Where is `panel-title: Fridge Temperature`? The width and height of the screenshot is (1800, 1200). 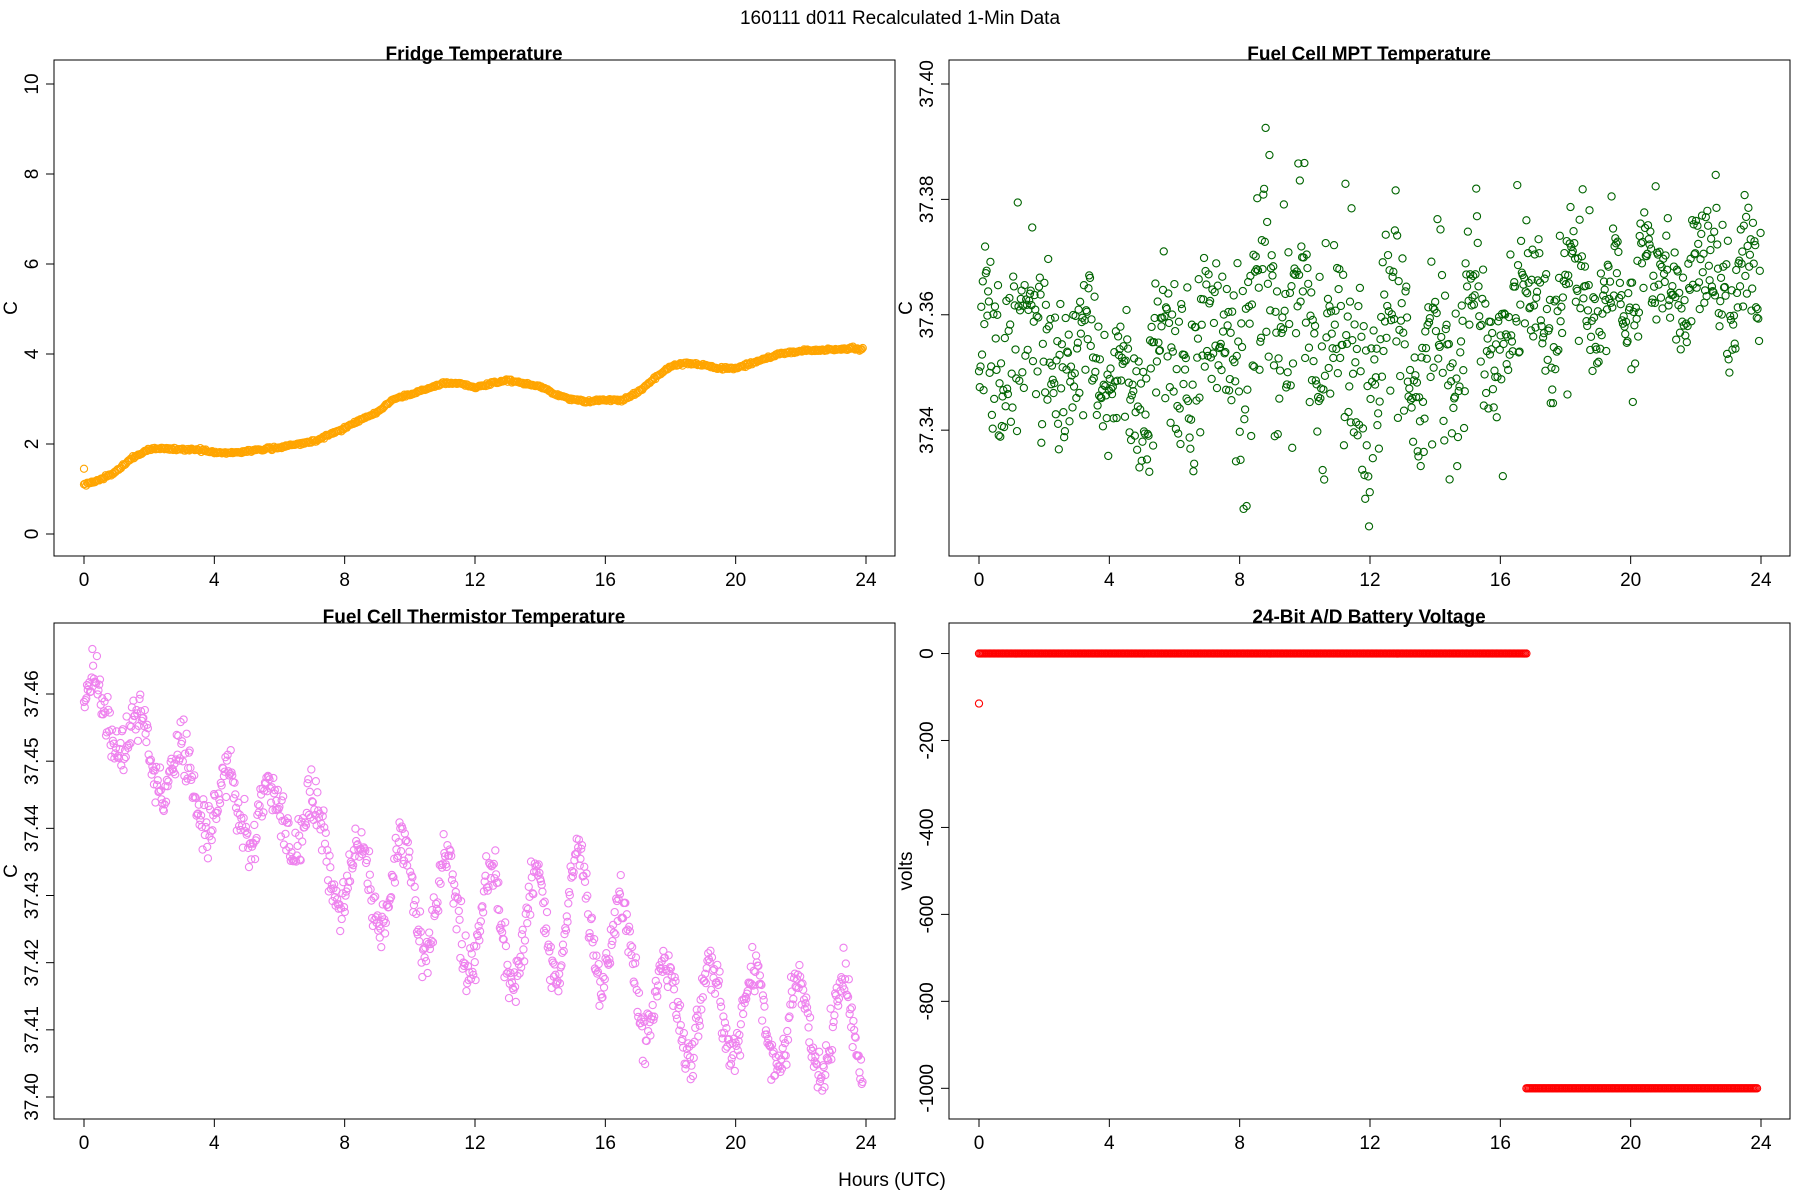 panel-title: Fridge Temperature is located at coordinates (473, 54).